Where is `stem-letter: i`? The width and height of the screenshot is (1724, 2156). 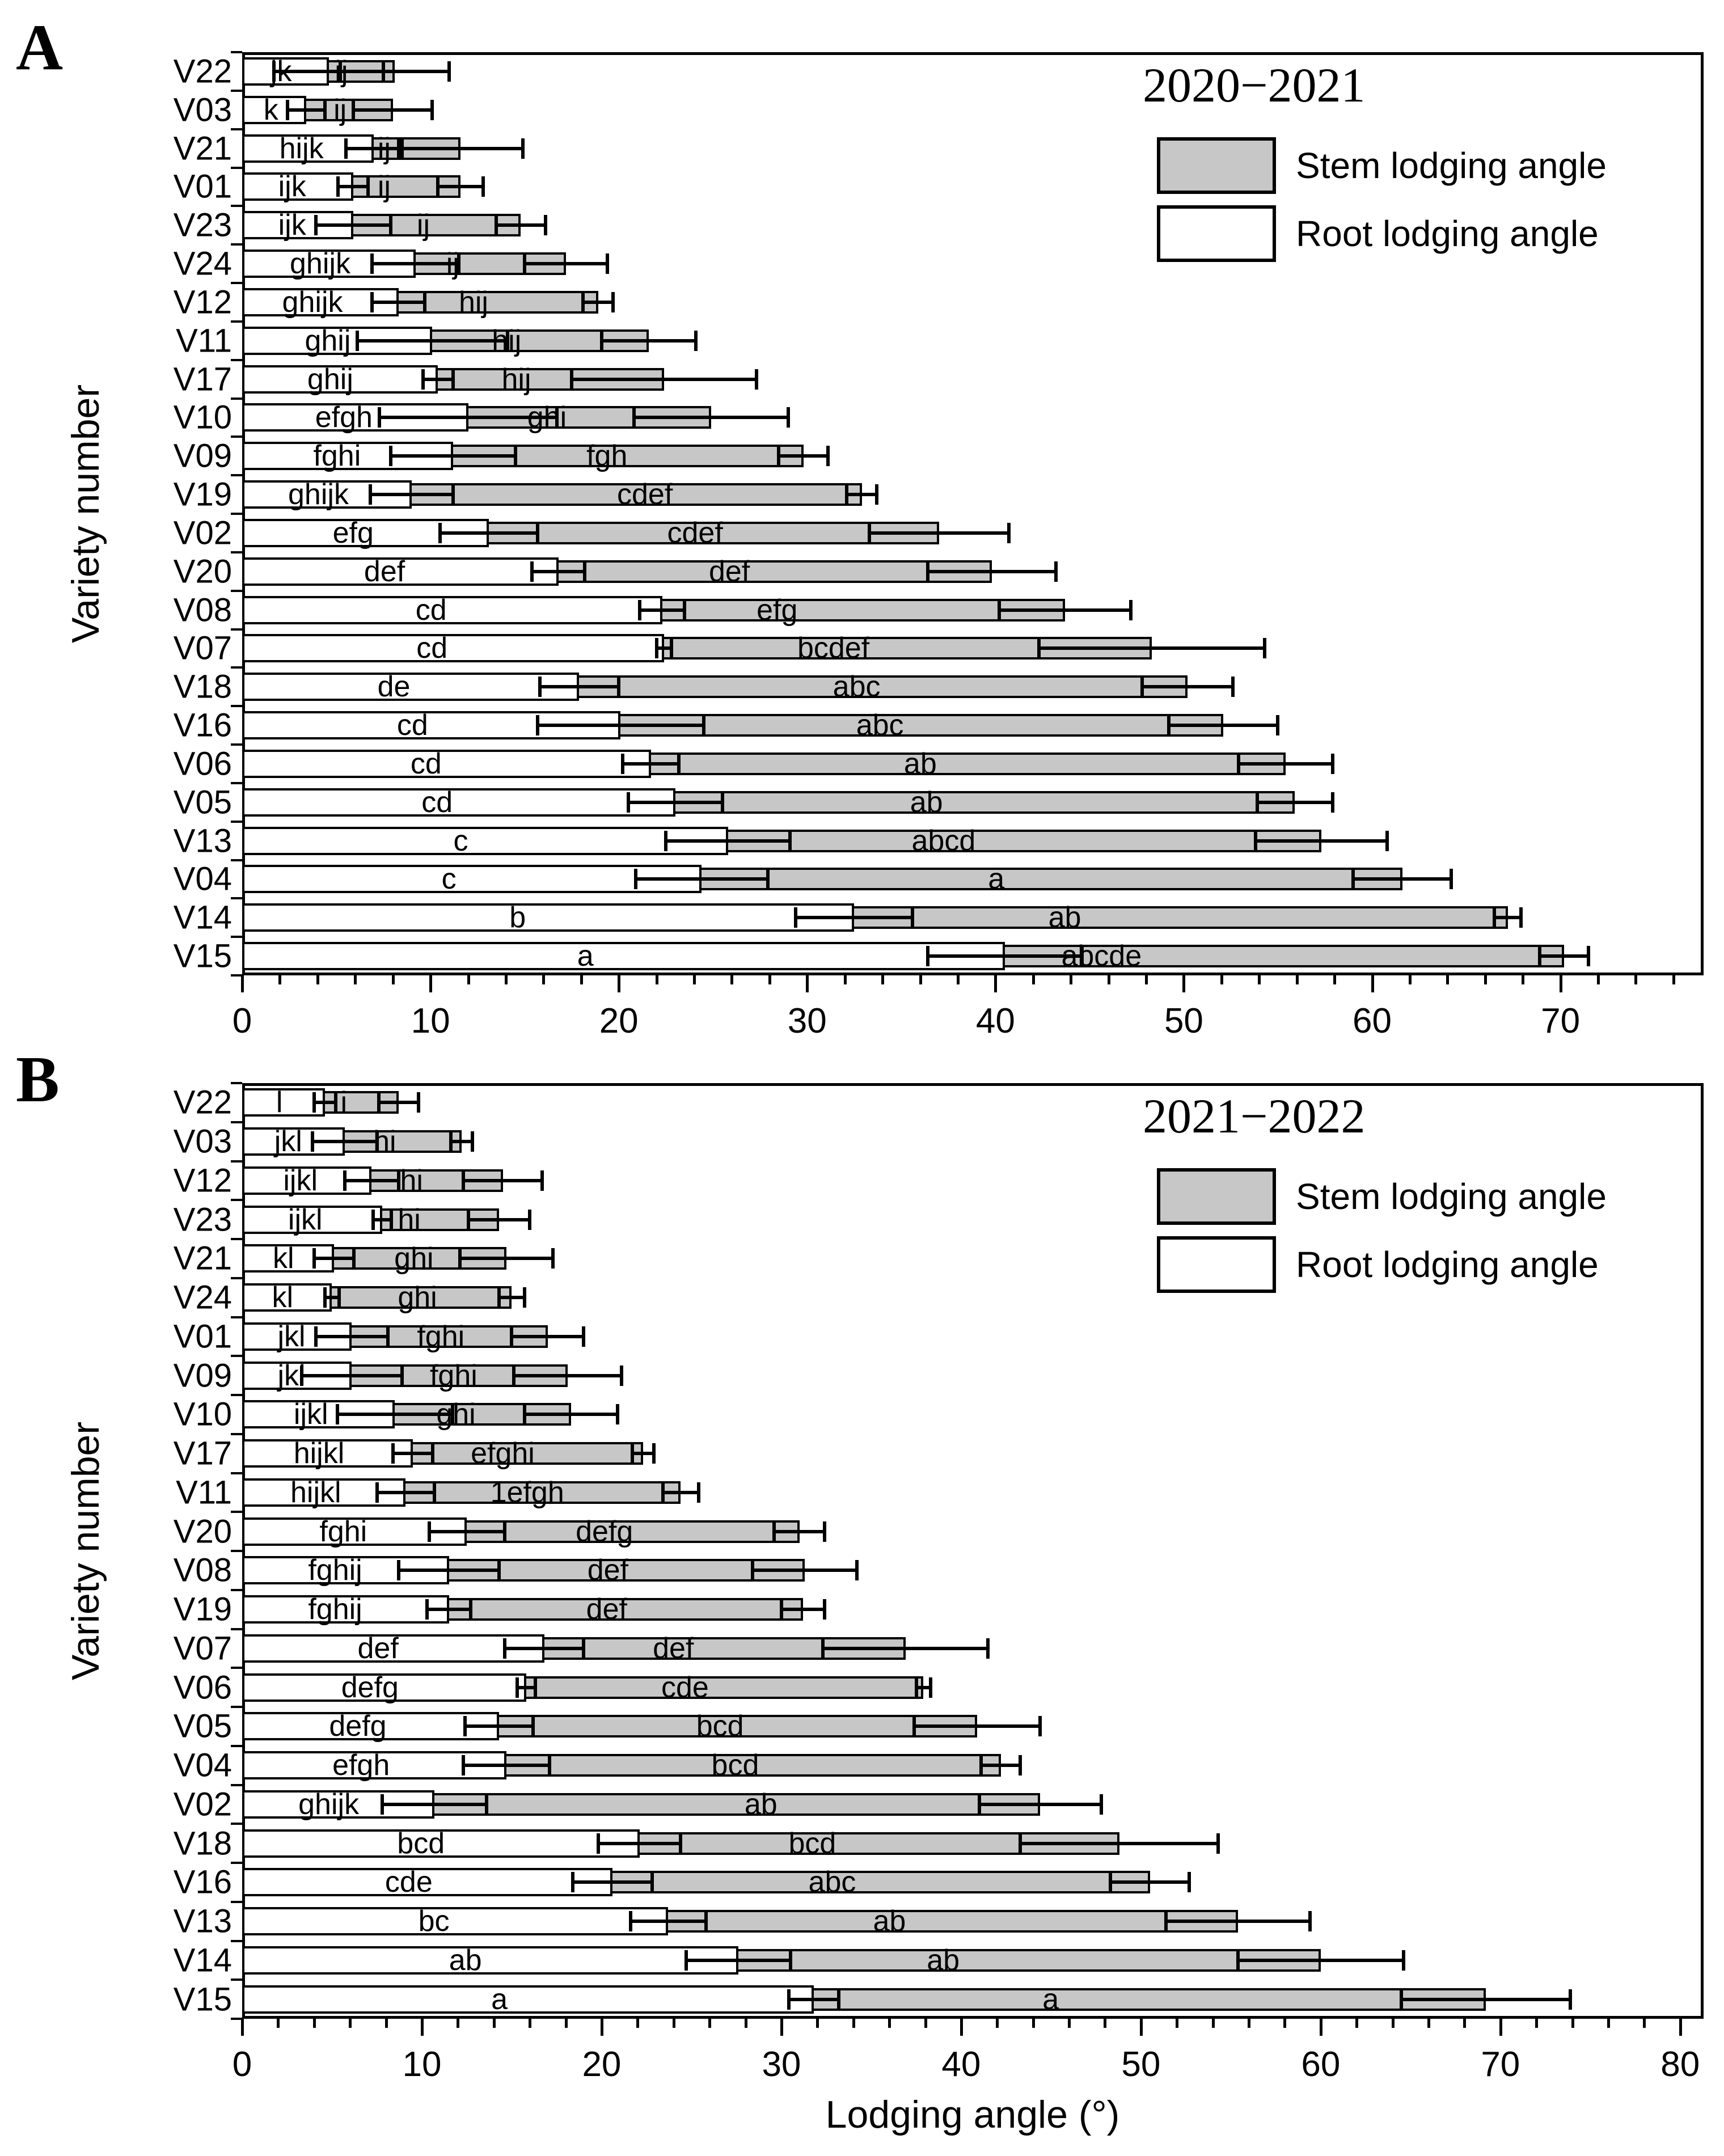 stem-letter: i is located at coordinates (344, 1102).